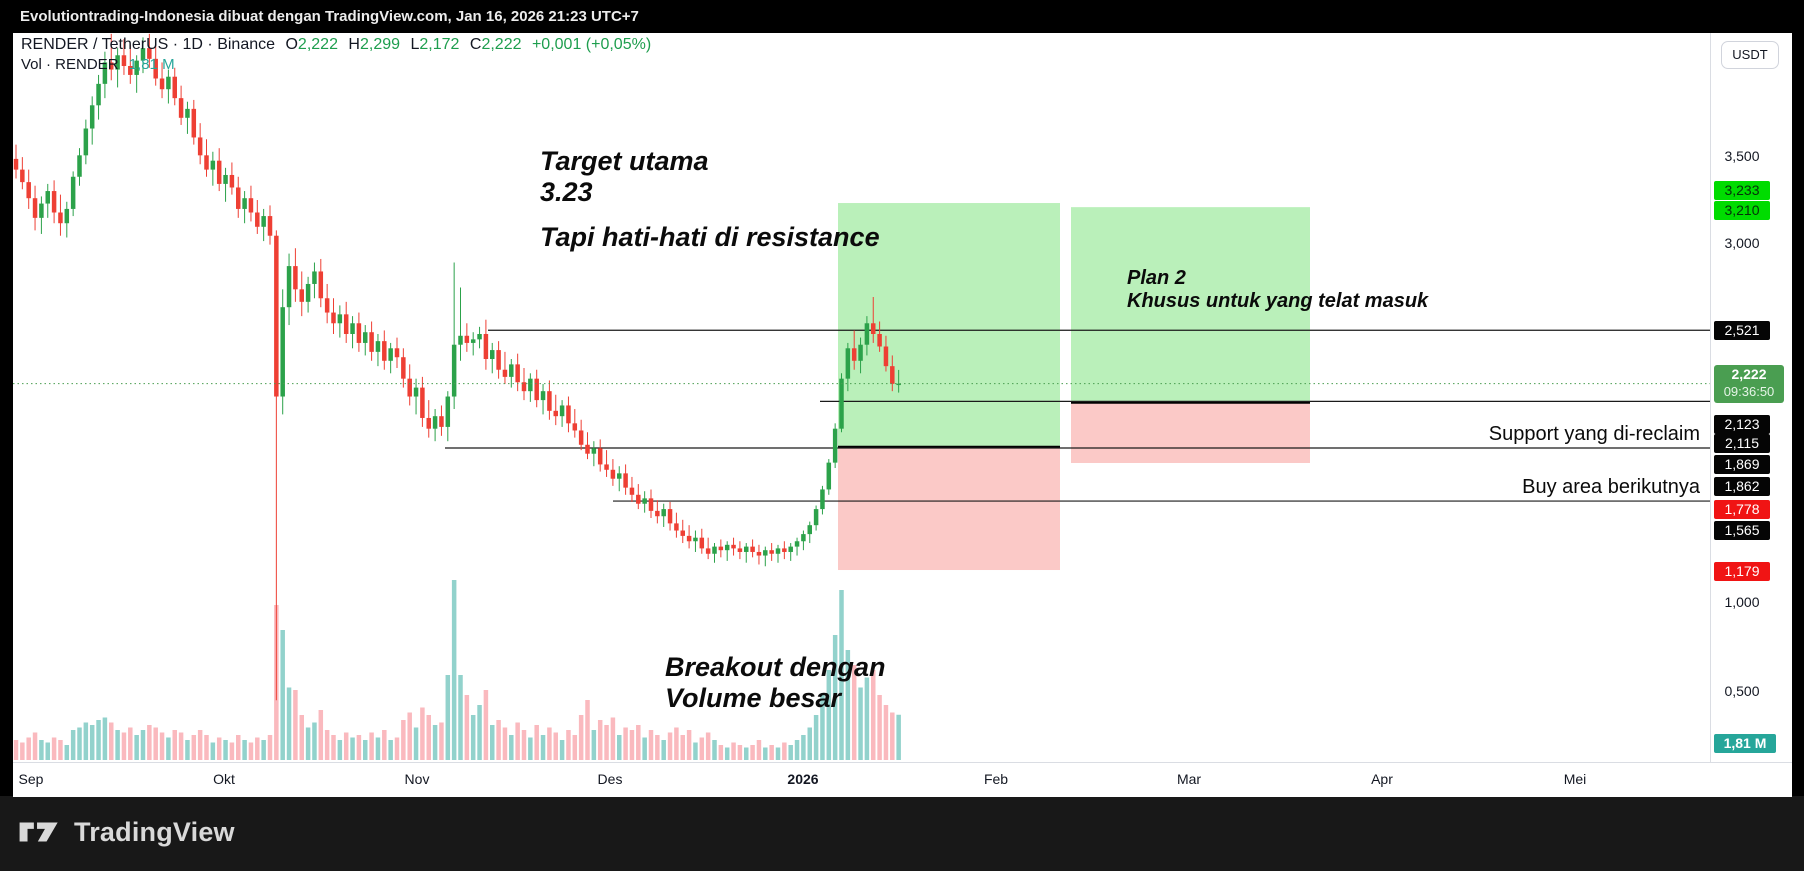 The width and height of the screenshot is (1804, 871). I want to click on target-annotation: Target utama 3.23, so click(624, 176).